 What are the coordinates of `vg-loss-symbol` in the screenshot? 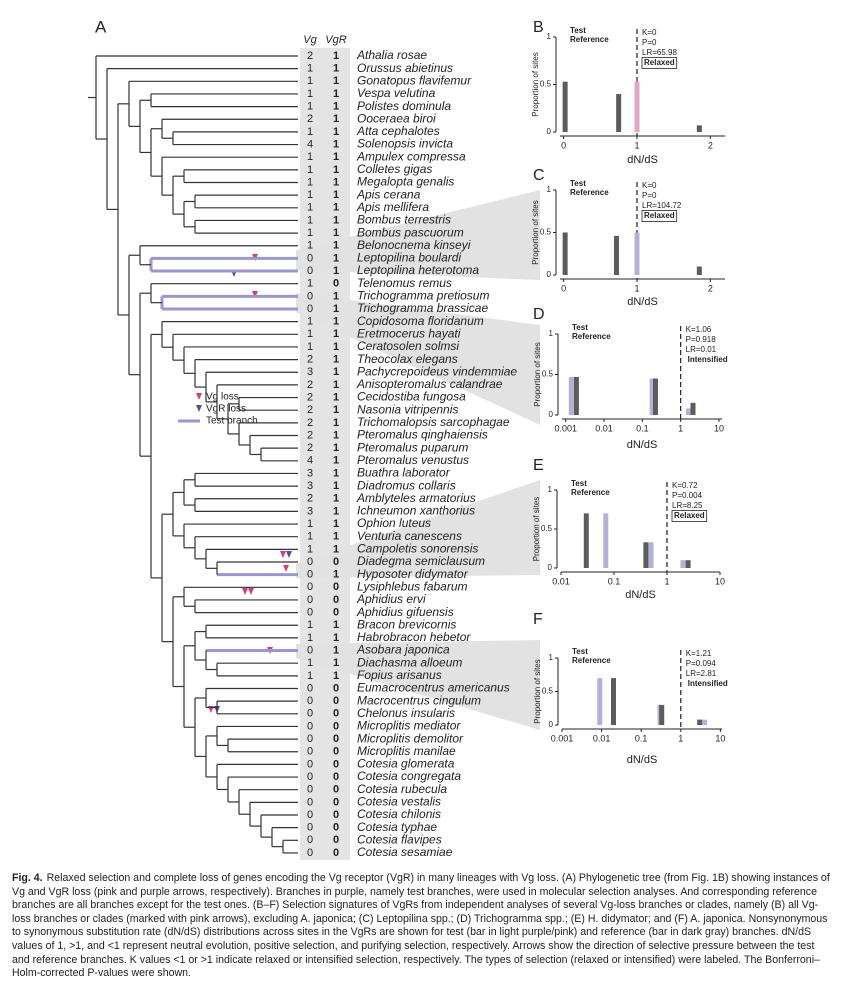 It's located at (199, 396).